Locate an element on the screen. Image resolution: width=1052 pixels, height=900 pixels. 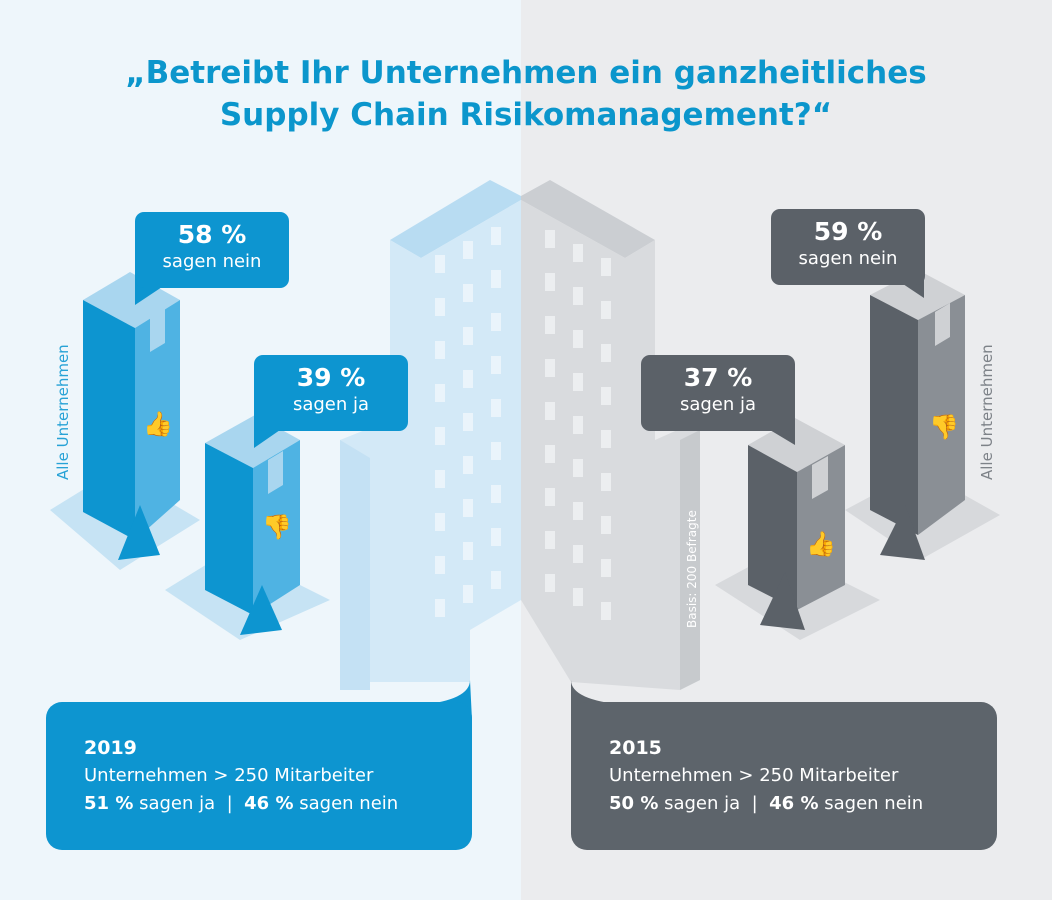
thumbs-down-icon: 👎 is located at coordinates (277, 527).